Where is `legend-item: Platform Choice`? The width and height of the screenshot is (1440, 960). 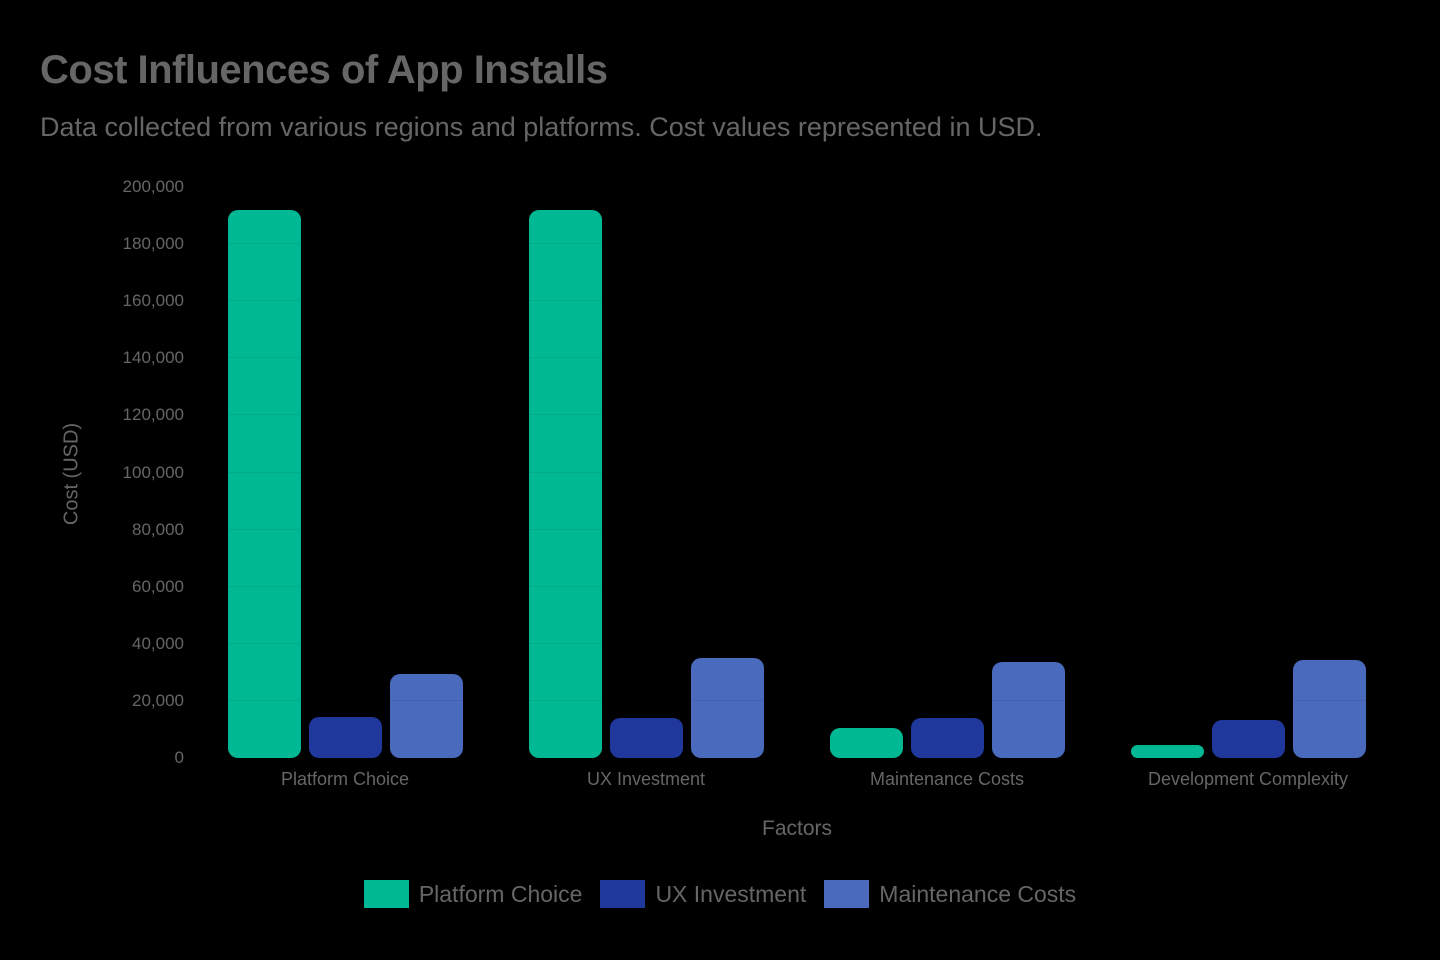 legend-item: Platform Choice is located at coordinates (473, 894).